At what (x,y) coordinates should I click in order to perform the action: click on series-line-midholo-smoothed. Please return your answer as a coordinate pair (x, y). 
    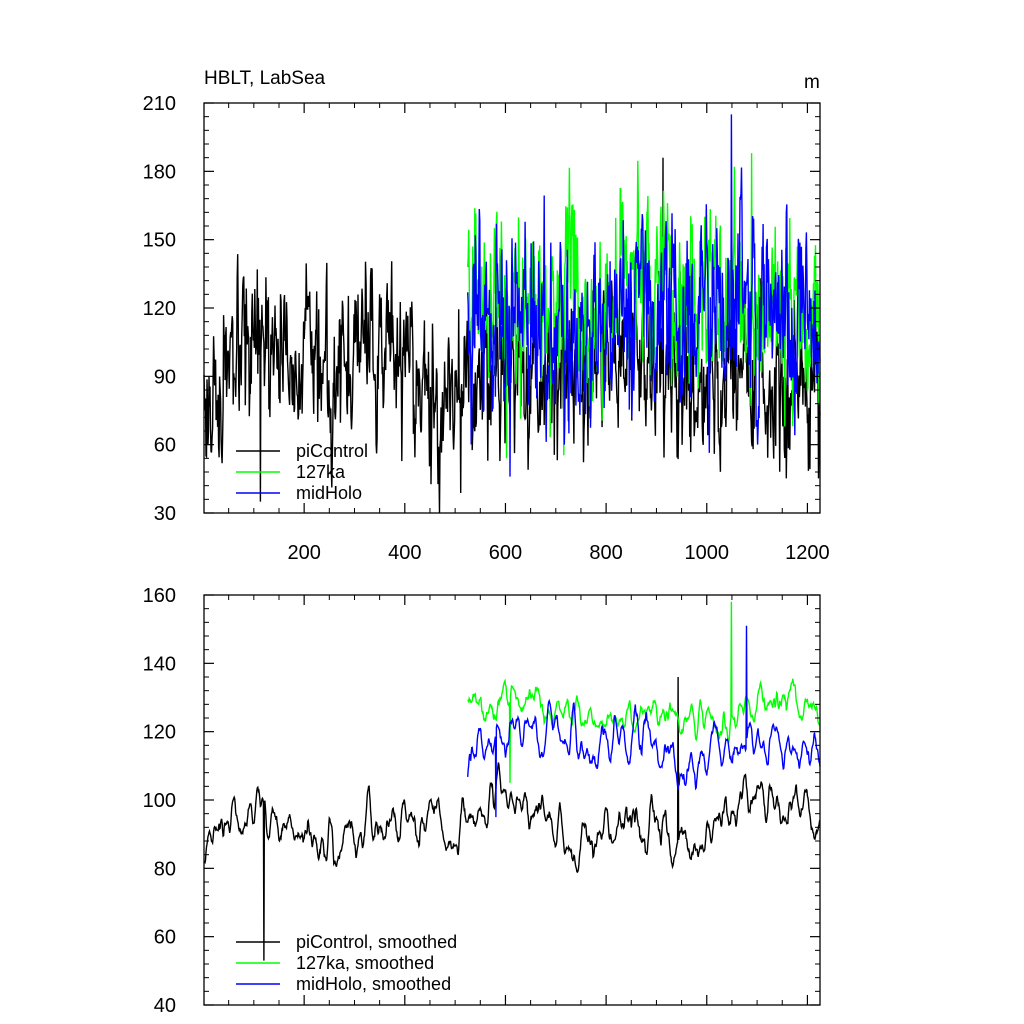
    Looking at the image, I should click on (644, 721).